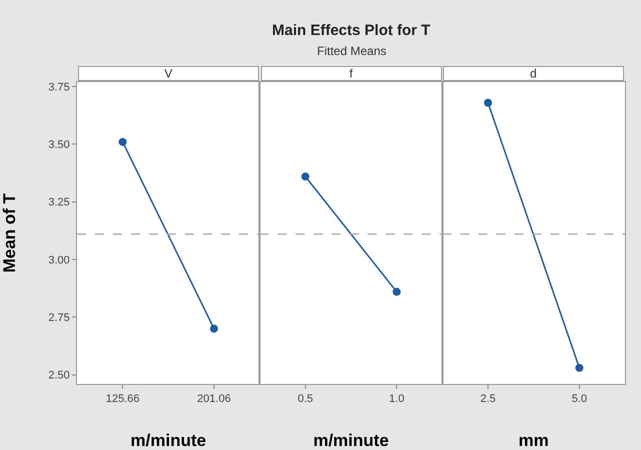  Describe the element at coordinates (59, 260) in the screenshot. I see `y-tick-label: 3.00` at that location.